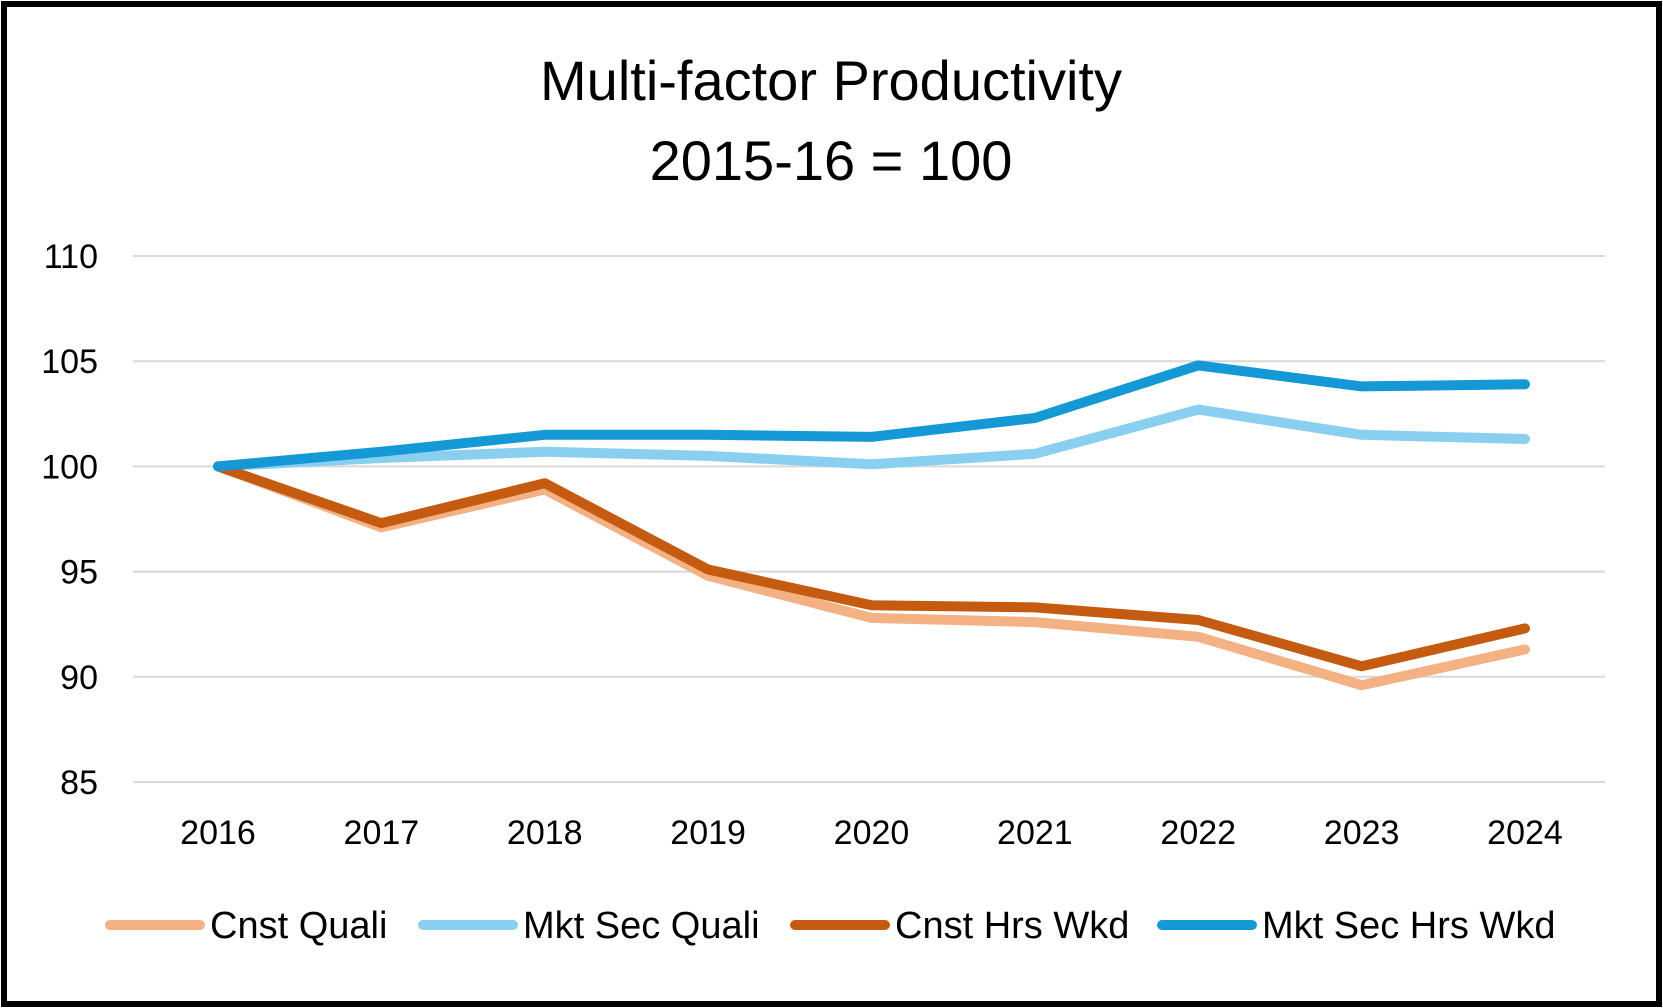 This screenshot has width=1663, height=1008. I want to click on y-tick-label: 105, so click(69, 362).